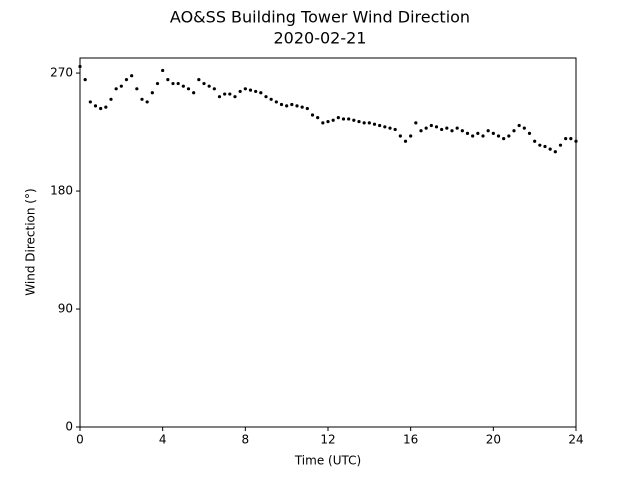 Image resolution: width=640 pixels, height=480 pixels. Describe the element at coordinates (493, 440) in the screenshot. I see `x-tick-label: 20` at that location.